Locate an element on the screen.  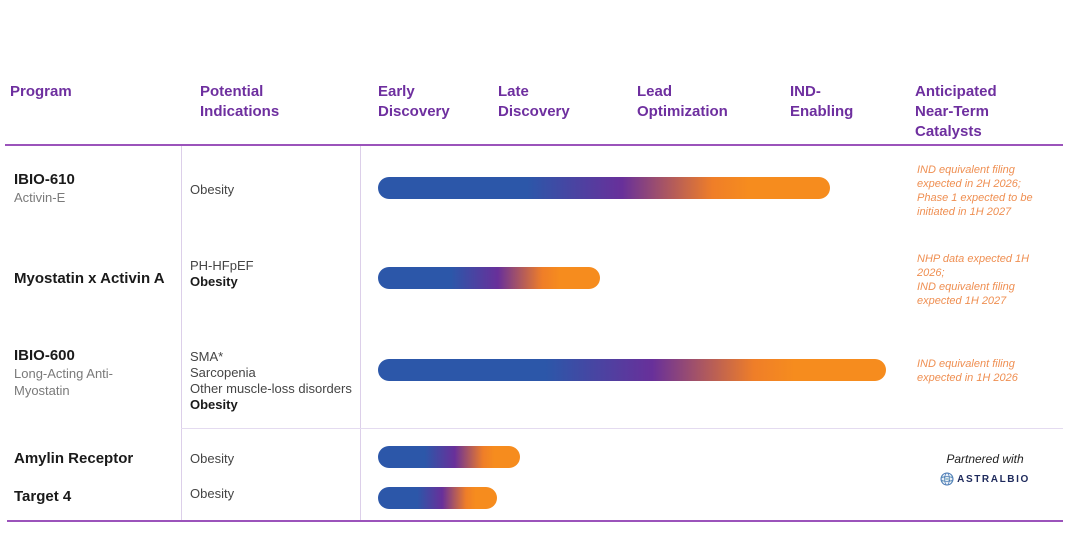
partner-prefix: Partnered with is located at coordinates (985, 459).